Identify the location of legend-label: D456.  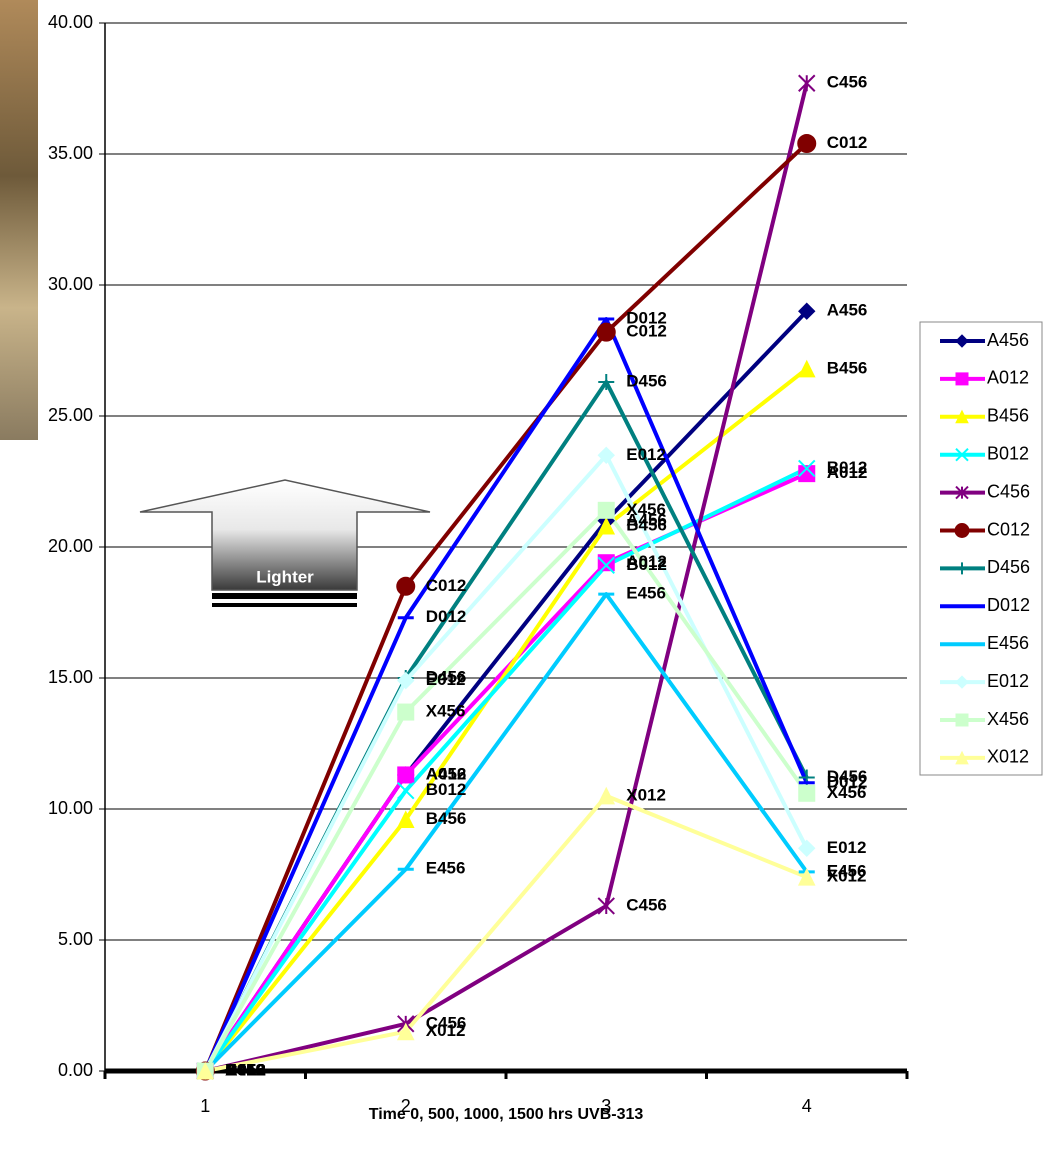
(1008, 567).